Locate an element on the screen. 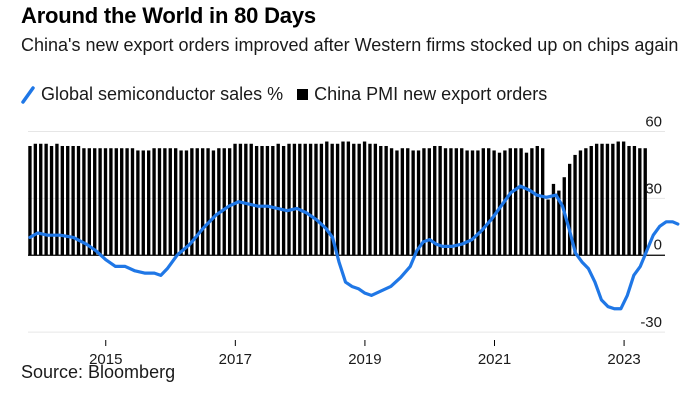  legend-item-pmi: China PMI new export orders is located at coordinates (422, 94).